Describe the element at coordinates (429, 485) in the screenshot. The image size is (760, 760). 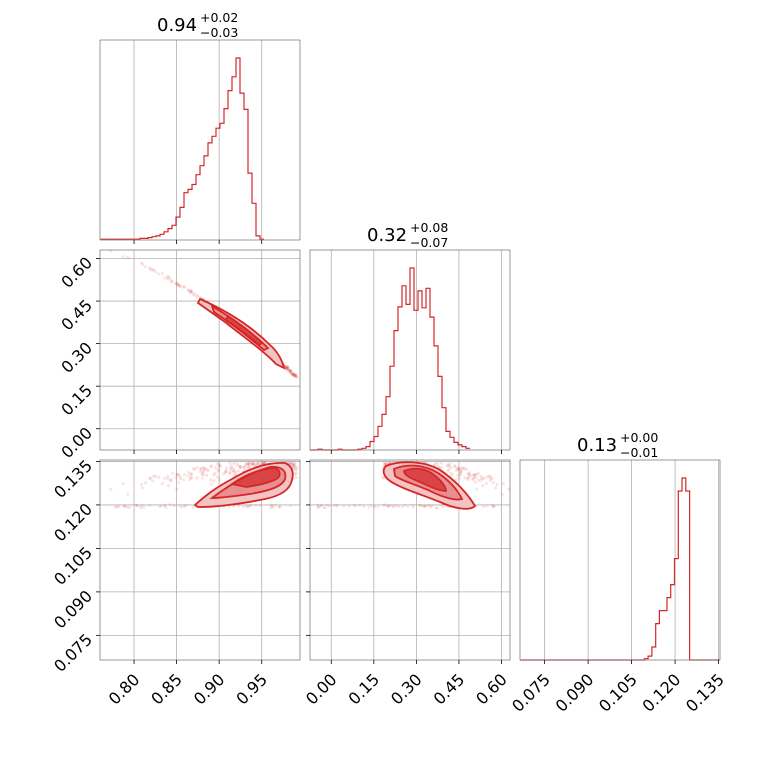
I see `contour-panel-p2-p3` at that location.